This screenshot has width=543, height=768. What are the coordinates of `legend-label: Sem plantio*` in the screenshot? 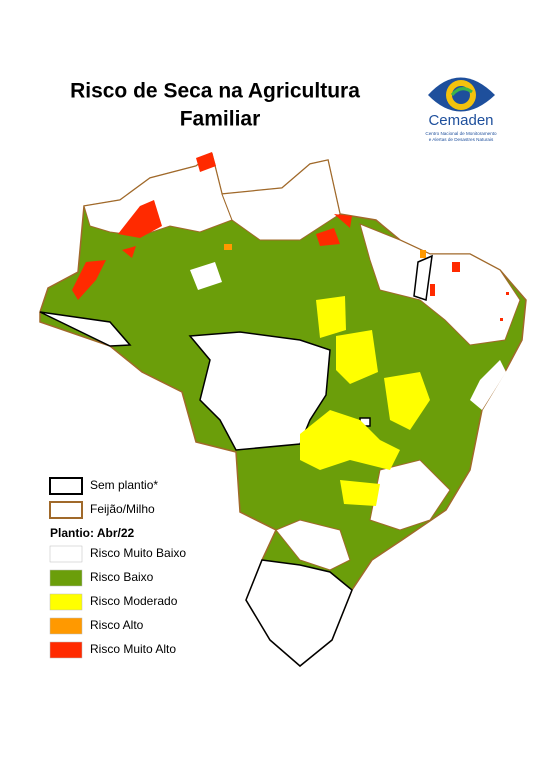 It's located at (124, 485).